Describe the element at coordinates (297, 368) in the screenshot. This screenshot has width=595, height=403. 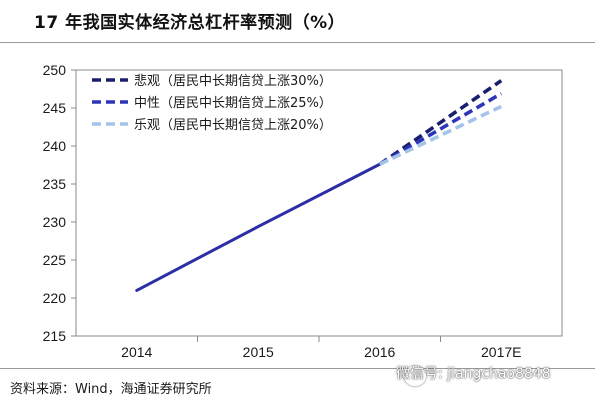
I see `footer-divider` at that location.